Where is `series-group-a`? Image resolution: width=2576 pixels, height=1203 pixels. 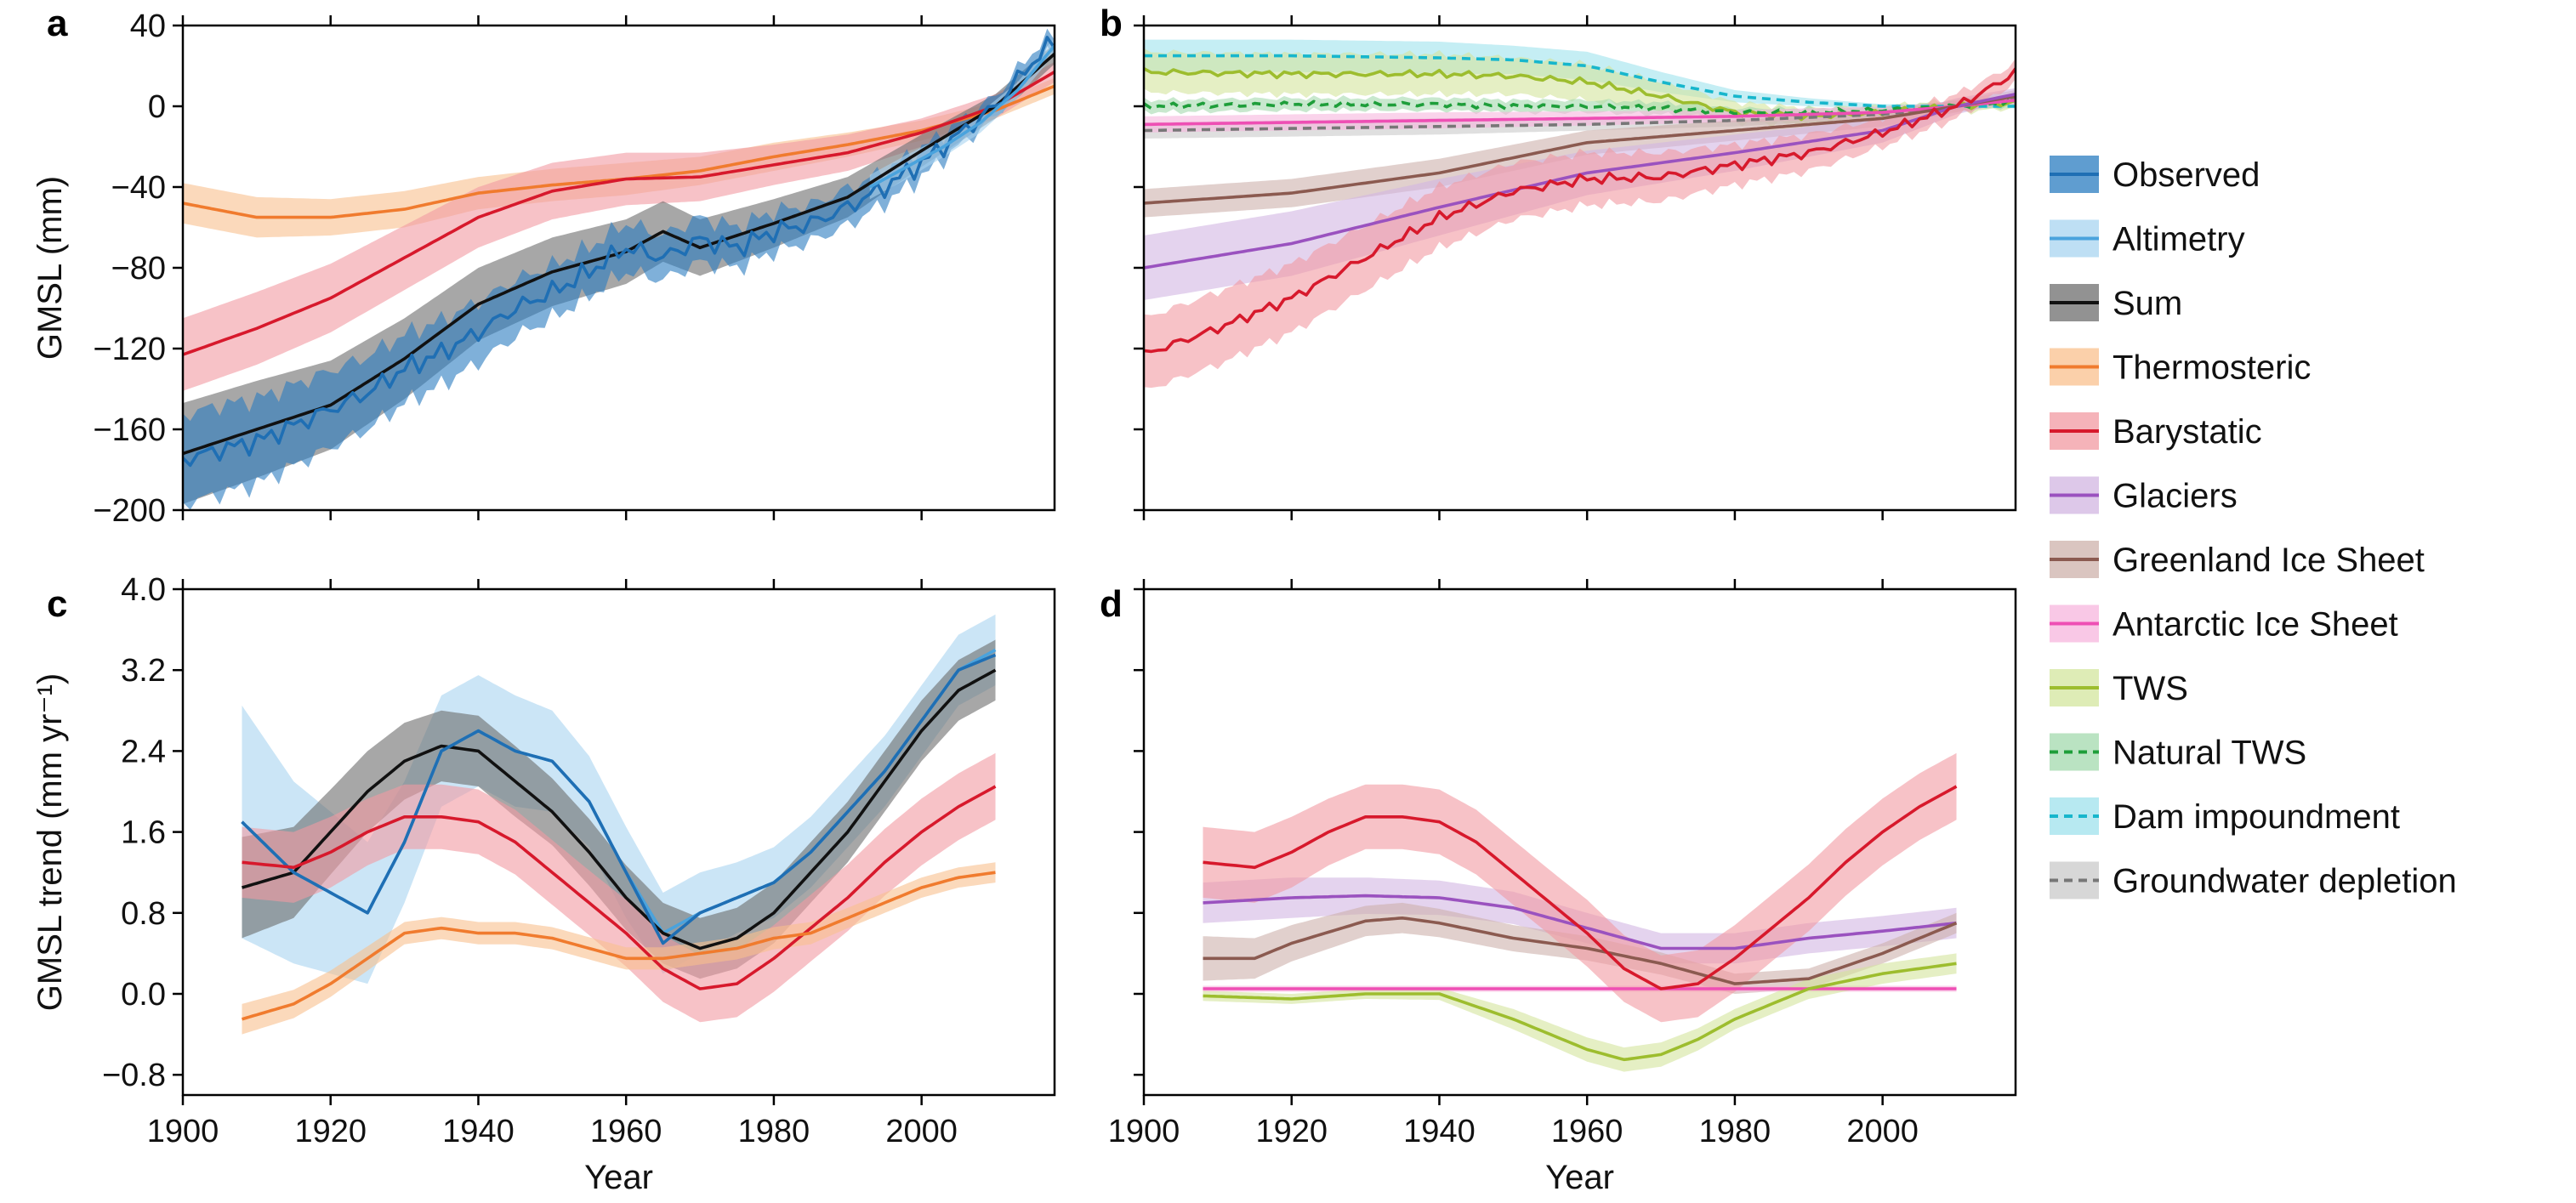
series-group-a is located at coordinates (619, 269).